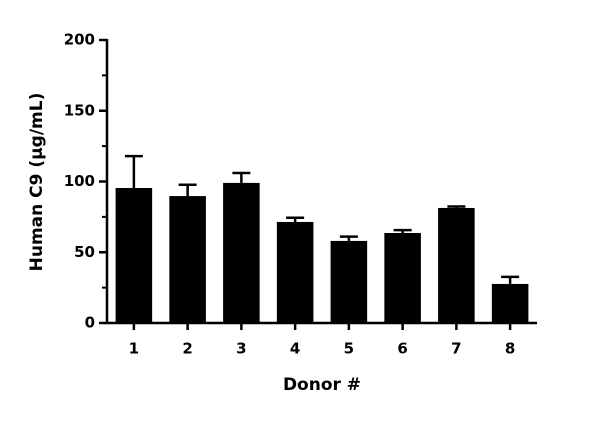 The height and width of the screenshot is (426, 600). I want to click on x-tick-label: 4, so click(295, 349).